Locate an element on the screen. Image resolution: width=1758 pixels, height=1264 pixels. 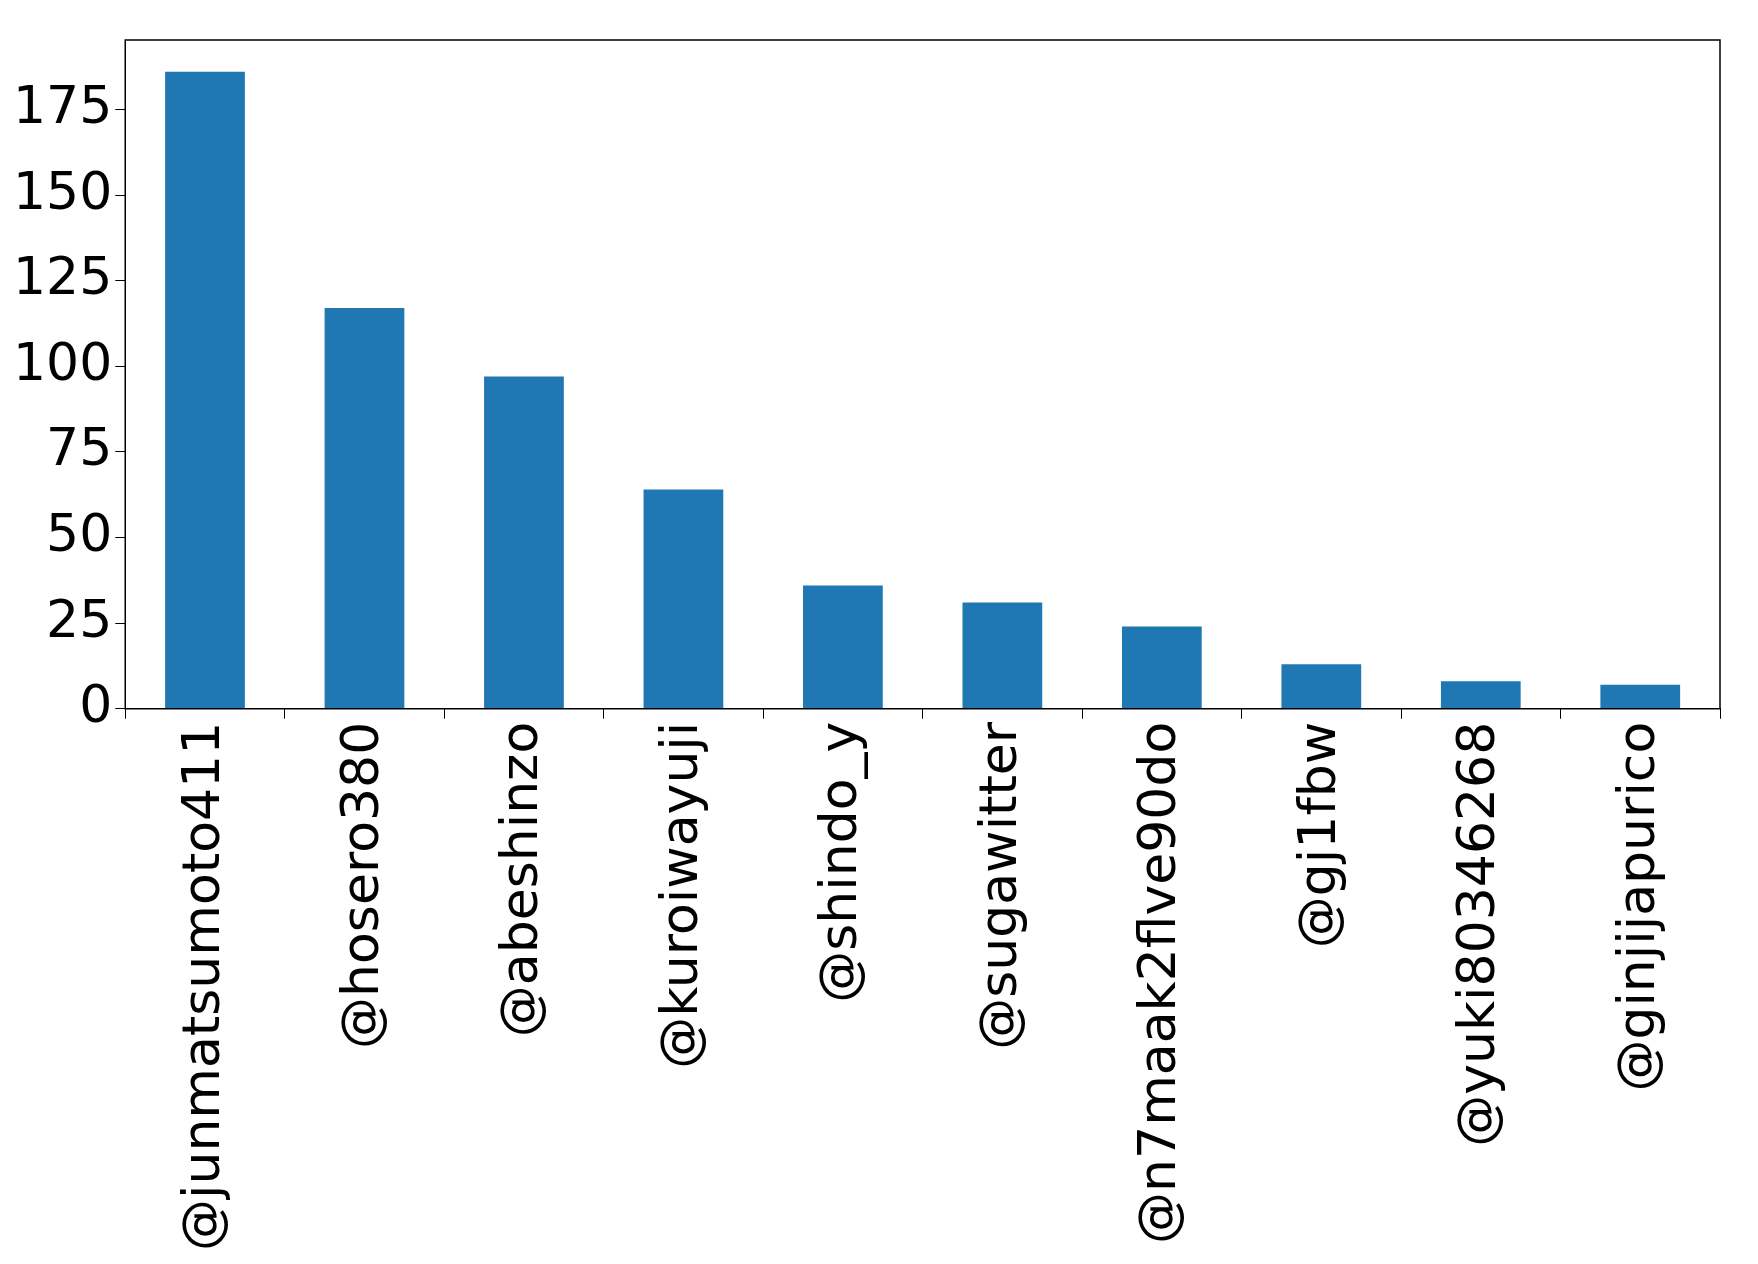
y-tick-label: 25 is located at coordinates (79, 618).